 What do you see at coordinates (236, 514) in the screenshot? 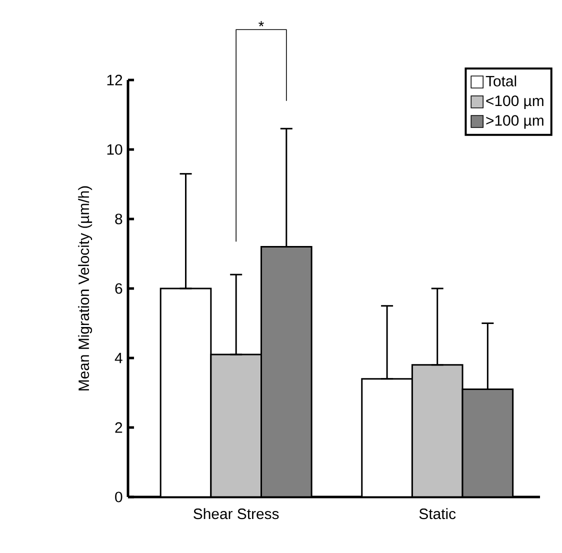
I see `x-tick-label: Shear Stress` at bounding box center [236, 514].